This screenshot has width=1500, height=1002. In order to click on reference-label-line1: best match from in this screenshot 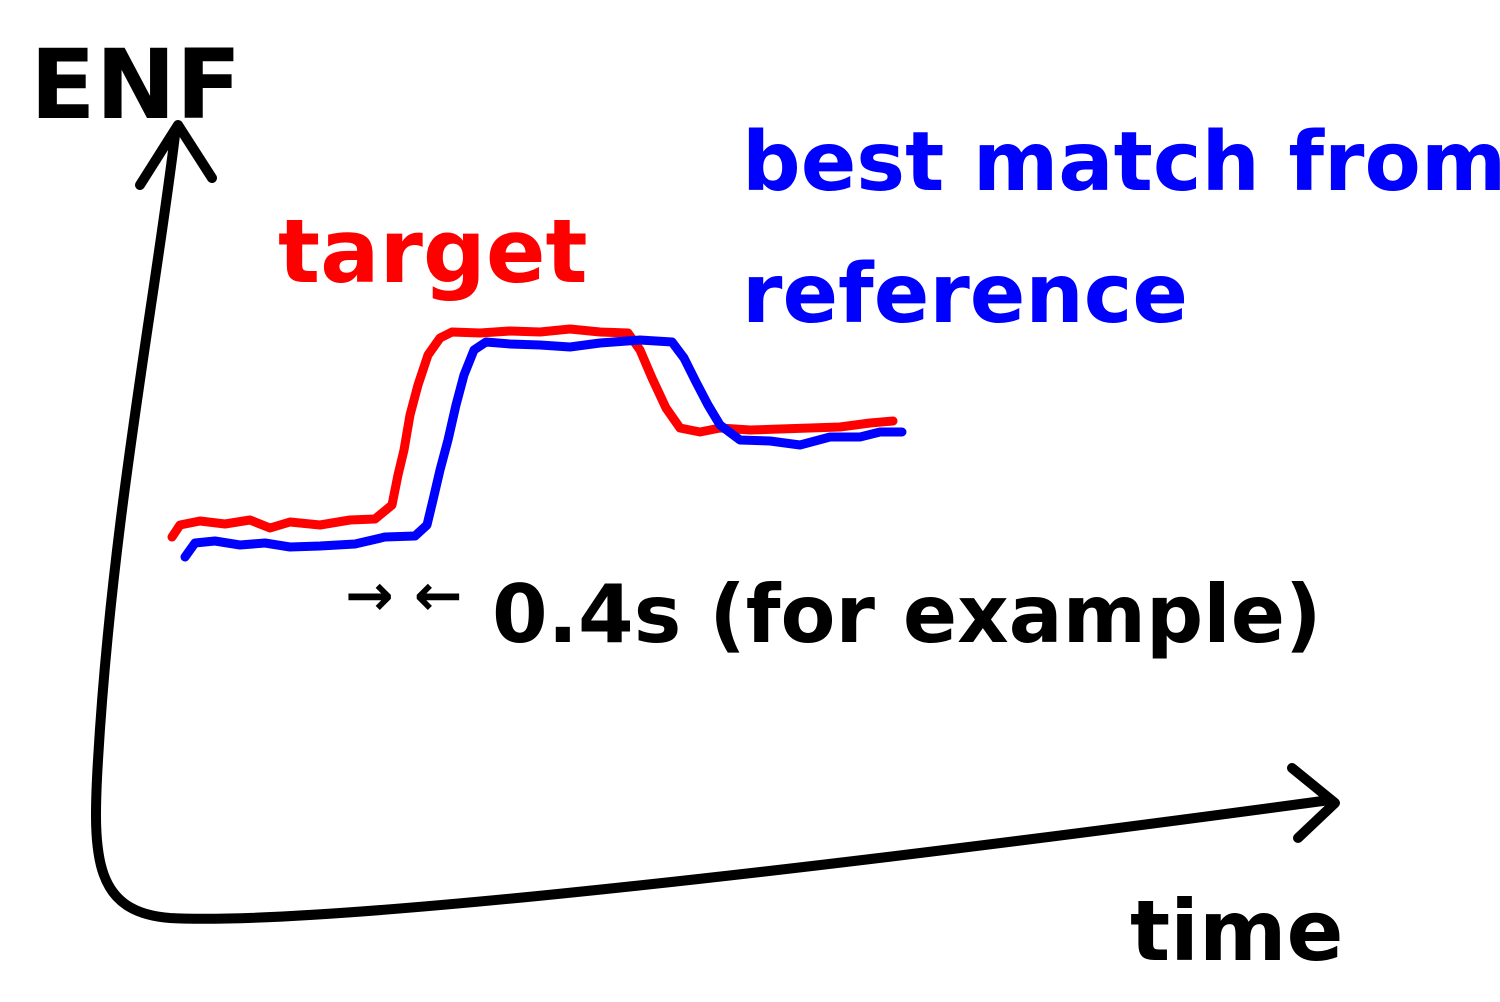, I will do `click(1121, 162)`.